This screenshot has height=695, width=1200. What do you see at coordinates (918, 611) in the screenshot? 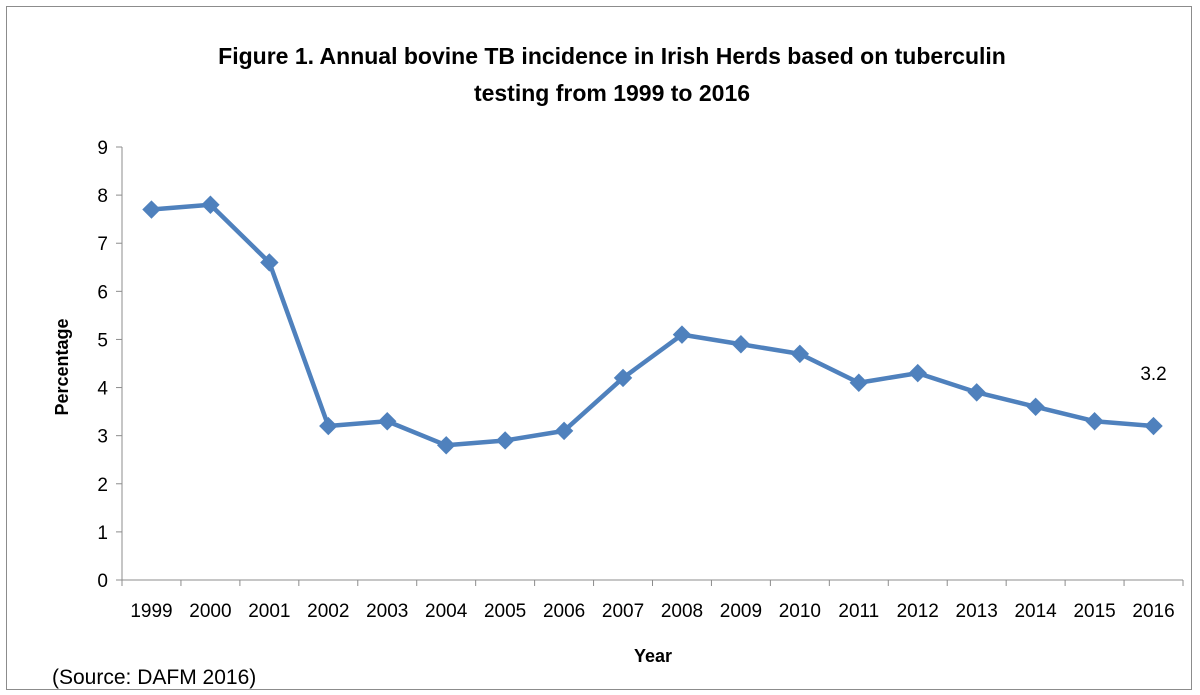
I see `x-tick-label: 2012` at bounding box center [918, 611].